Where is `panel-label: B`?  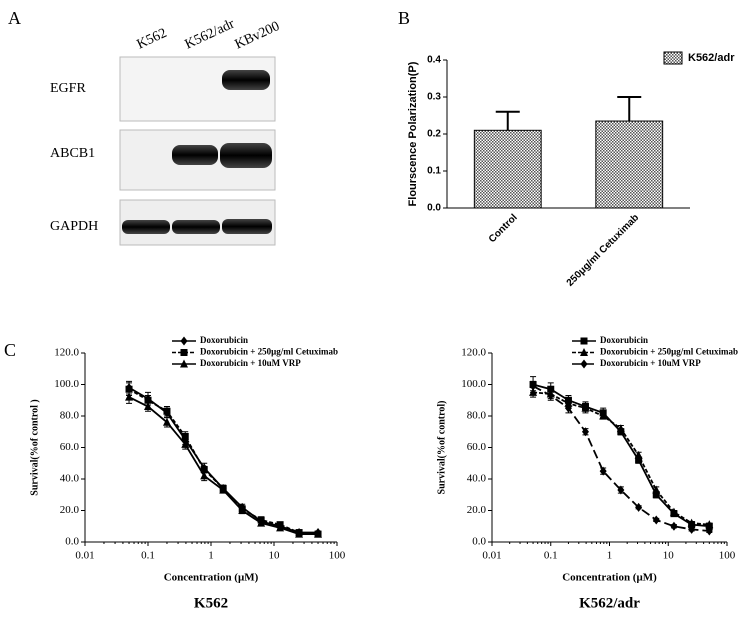 panel-label: B is located at coordinates (404, 18).